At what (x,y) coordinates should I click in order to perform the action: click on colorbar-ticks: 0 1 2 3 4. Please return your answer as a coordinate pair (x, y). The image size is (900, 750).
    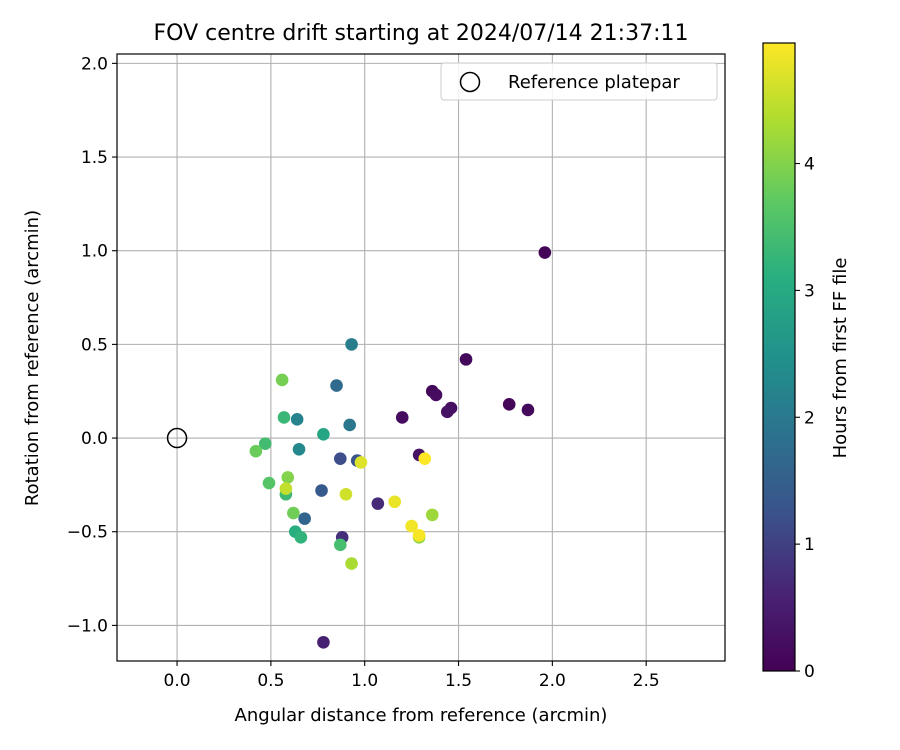
    Looking at the image, I should click on (805, 418).